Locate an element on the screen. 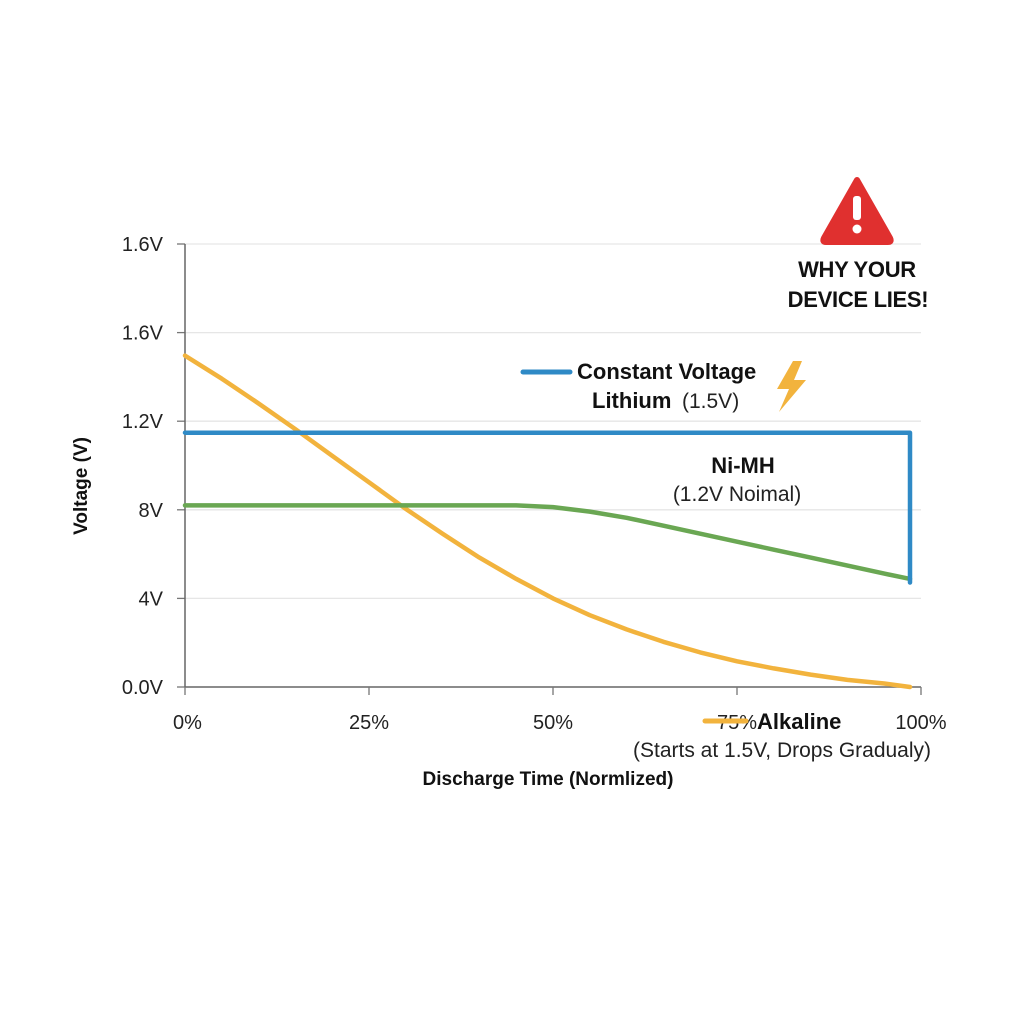 Image resolution: width=1024 pixels, height=1024 pixels. y-tick-label-4: 1.6V is located at coordinates (143, 334).